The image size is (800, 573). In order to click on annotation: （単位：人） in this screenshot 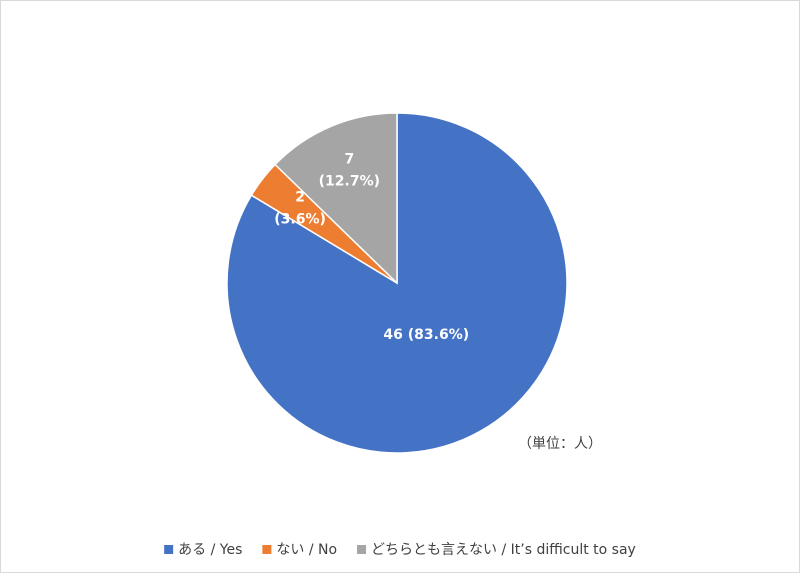, I will do `click(560, 444)`.